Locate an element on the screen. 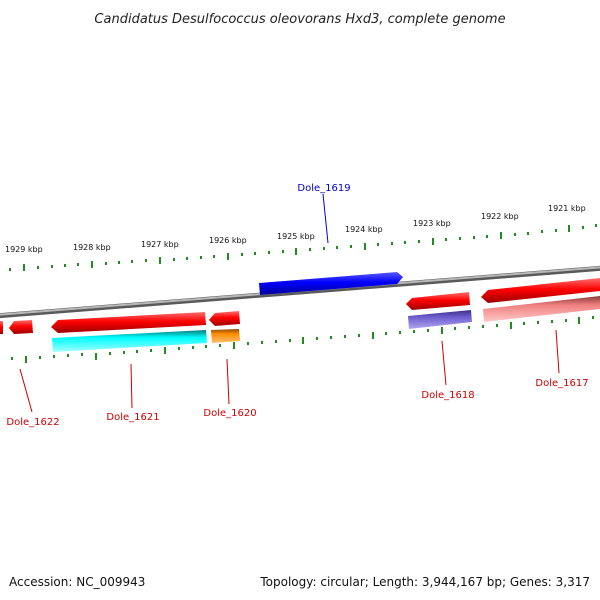  scale-label-1928: 1928 kbp is located at coordinates (92, 247).